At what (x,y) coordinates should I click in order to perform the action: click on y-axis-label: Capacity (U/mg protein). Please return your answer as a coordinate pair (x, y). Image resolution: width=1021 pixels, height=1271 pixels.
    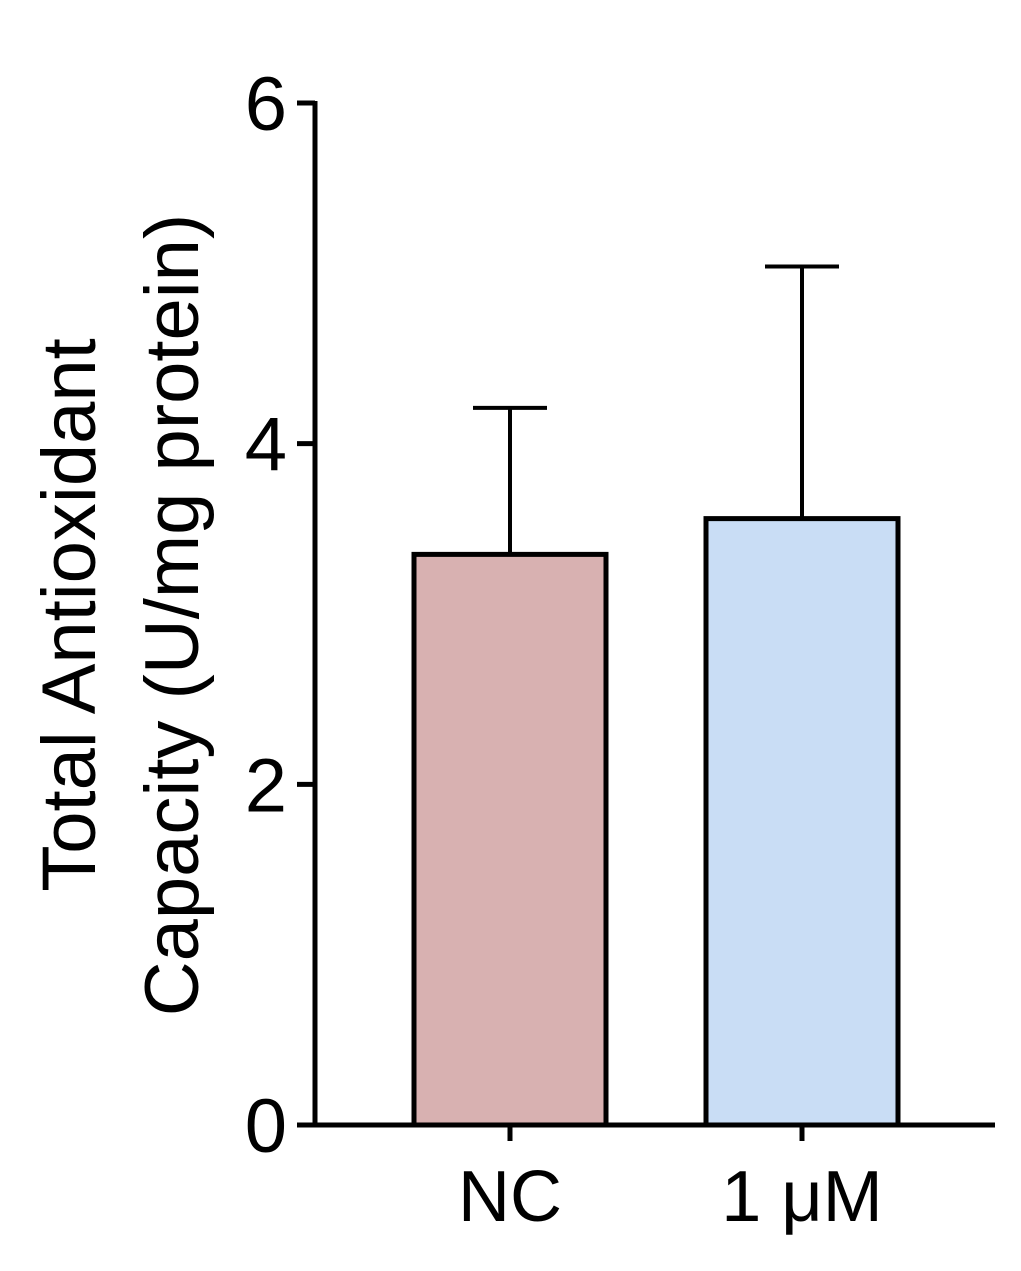
    Looking at the image, I should click on (172, 615).